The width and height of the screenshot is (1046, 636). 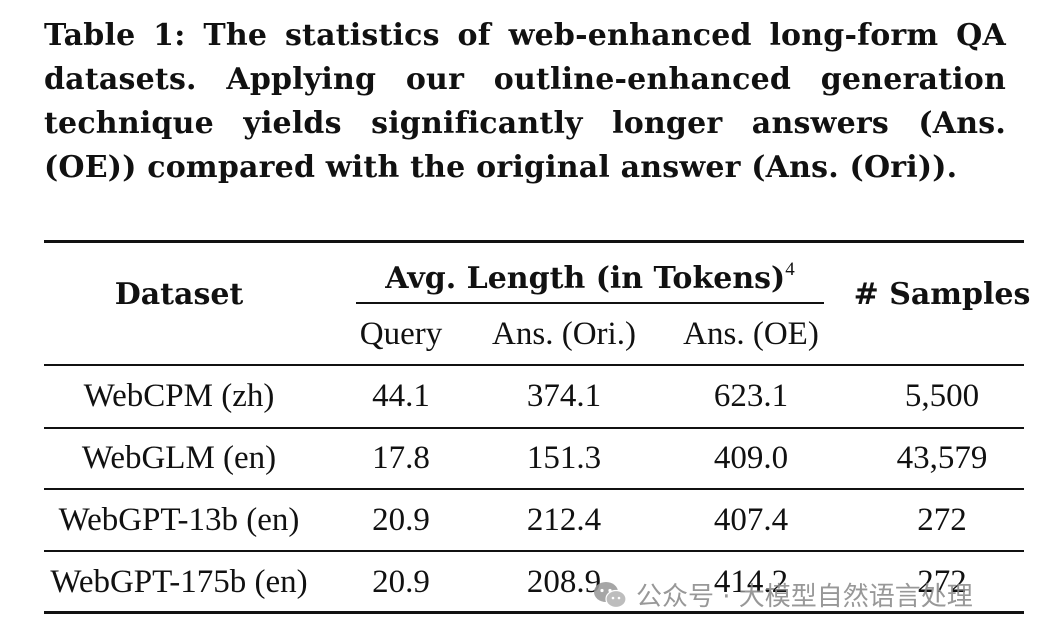 What do you see at coordinates (534, 241) in the screenshot?
I see `top-rule` at bounding box center [534, 241].